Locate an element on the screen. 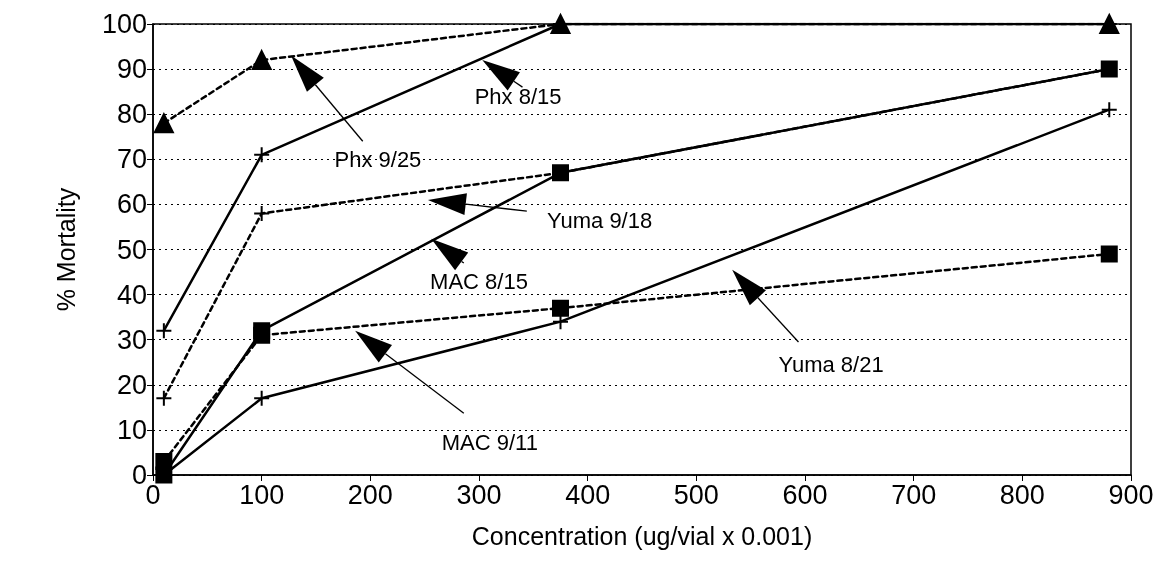  y-tick-label: 20 is located at coordinates (131, 384).